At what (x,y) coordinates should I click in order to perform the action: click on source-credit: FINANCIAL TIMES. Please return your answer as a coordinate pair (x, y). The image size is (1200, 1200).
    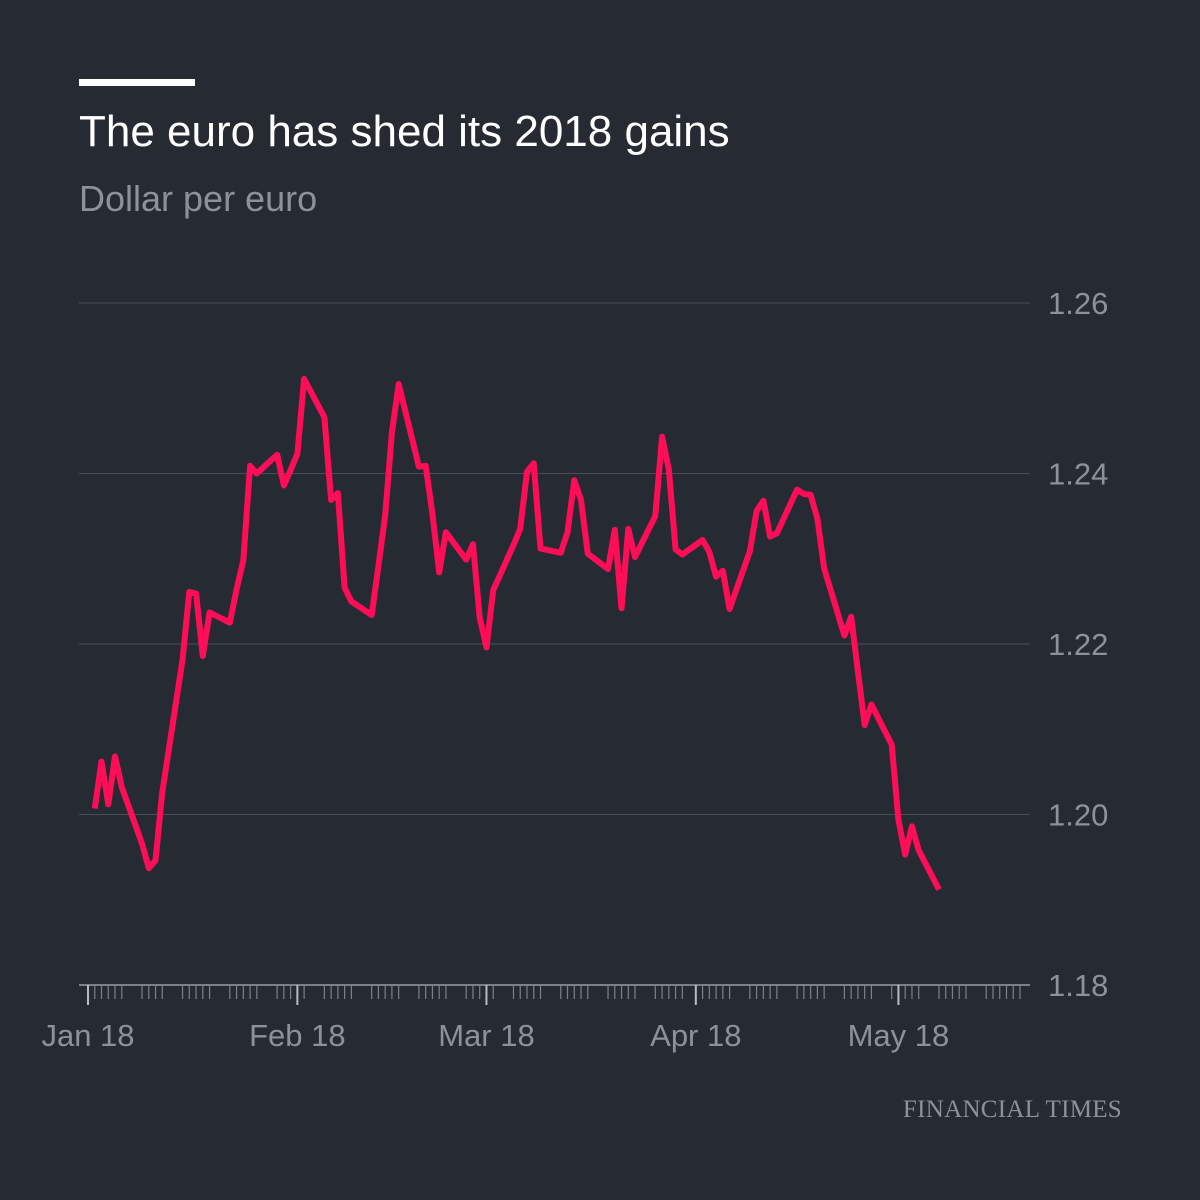
    Looking at the image, I should click on (1012, 1109).